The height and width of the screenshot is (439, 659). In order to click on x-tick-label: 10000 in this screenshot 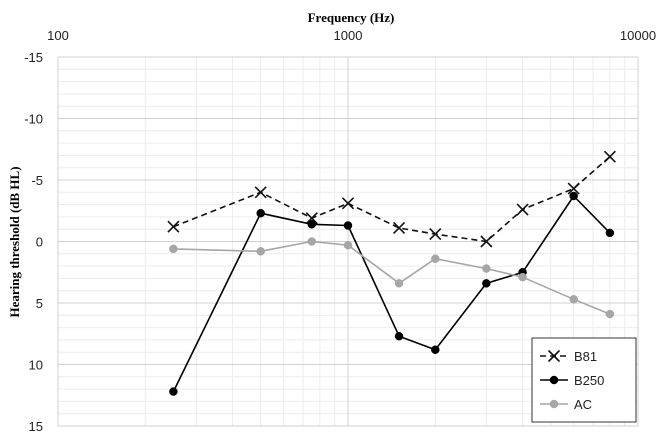, I will do `click(638, 35)`.